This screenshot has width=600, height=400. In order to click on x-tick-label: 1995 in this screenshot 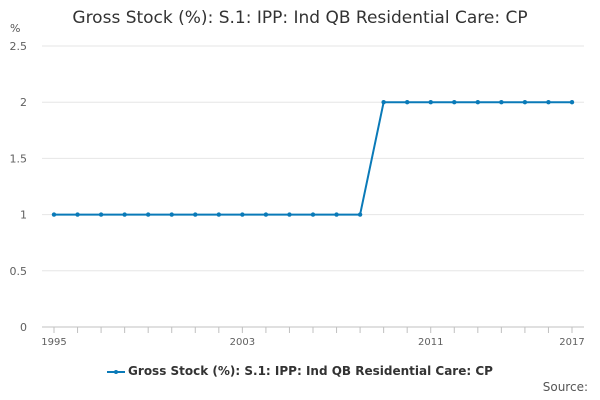, I will do `click(53, 342)`.